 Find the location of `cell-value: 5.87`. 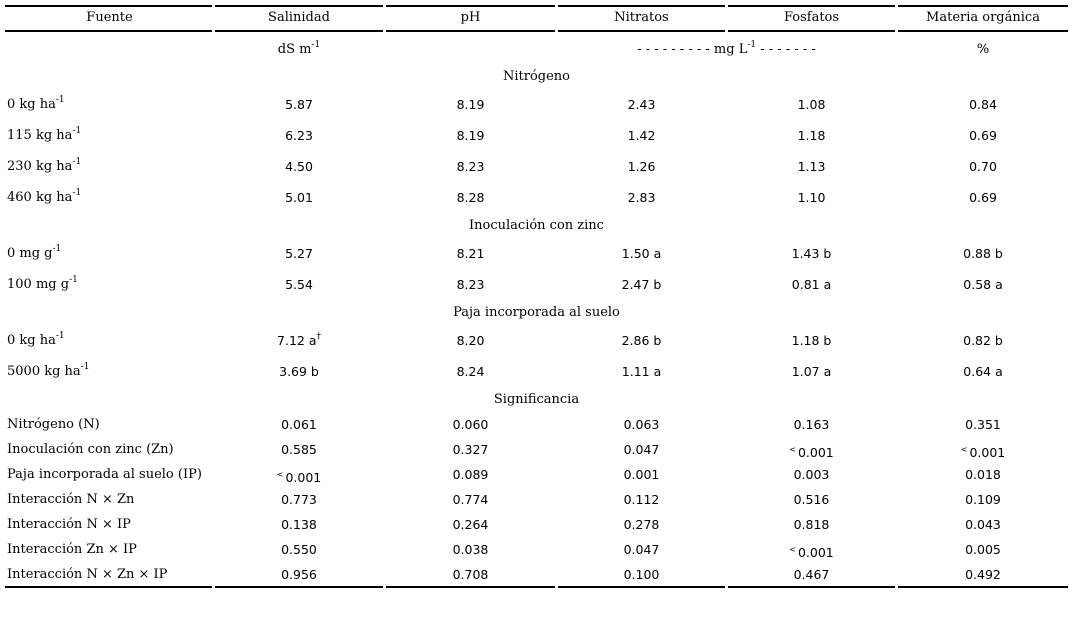

cell-value: 5.87 is located at coordinates (299, 104).